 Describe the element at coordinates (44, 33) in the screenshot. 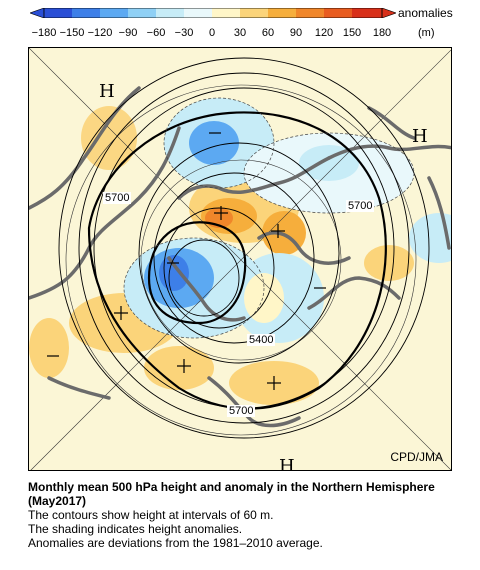

I see `colorbar-tick: −180` at that location.